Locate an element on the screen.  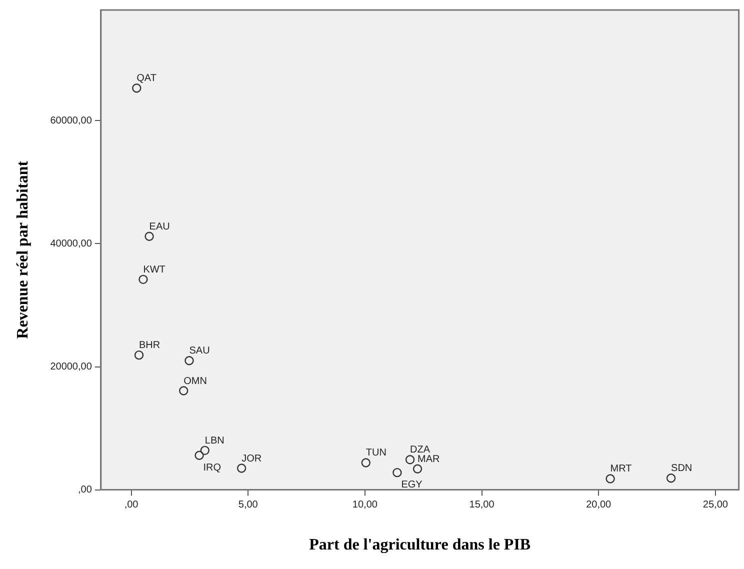
annotation: IRQ is located at coordinates (212, 468).